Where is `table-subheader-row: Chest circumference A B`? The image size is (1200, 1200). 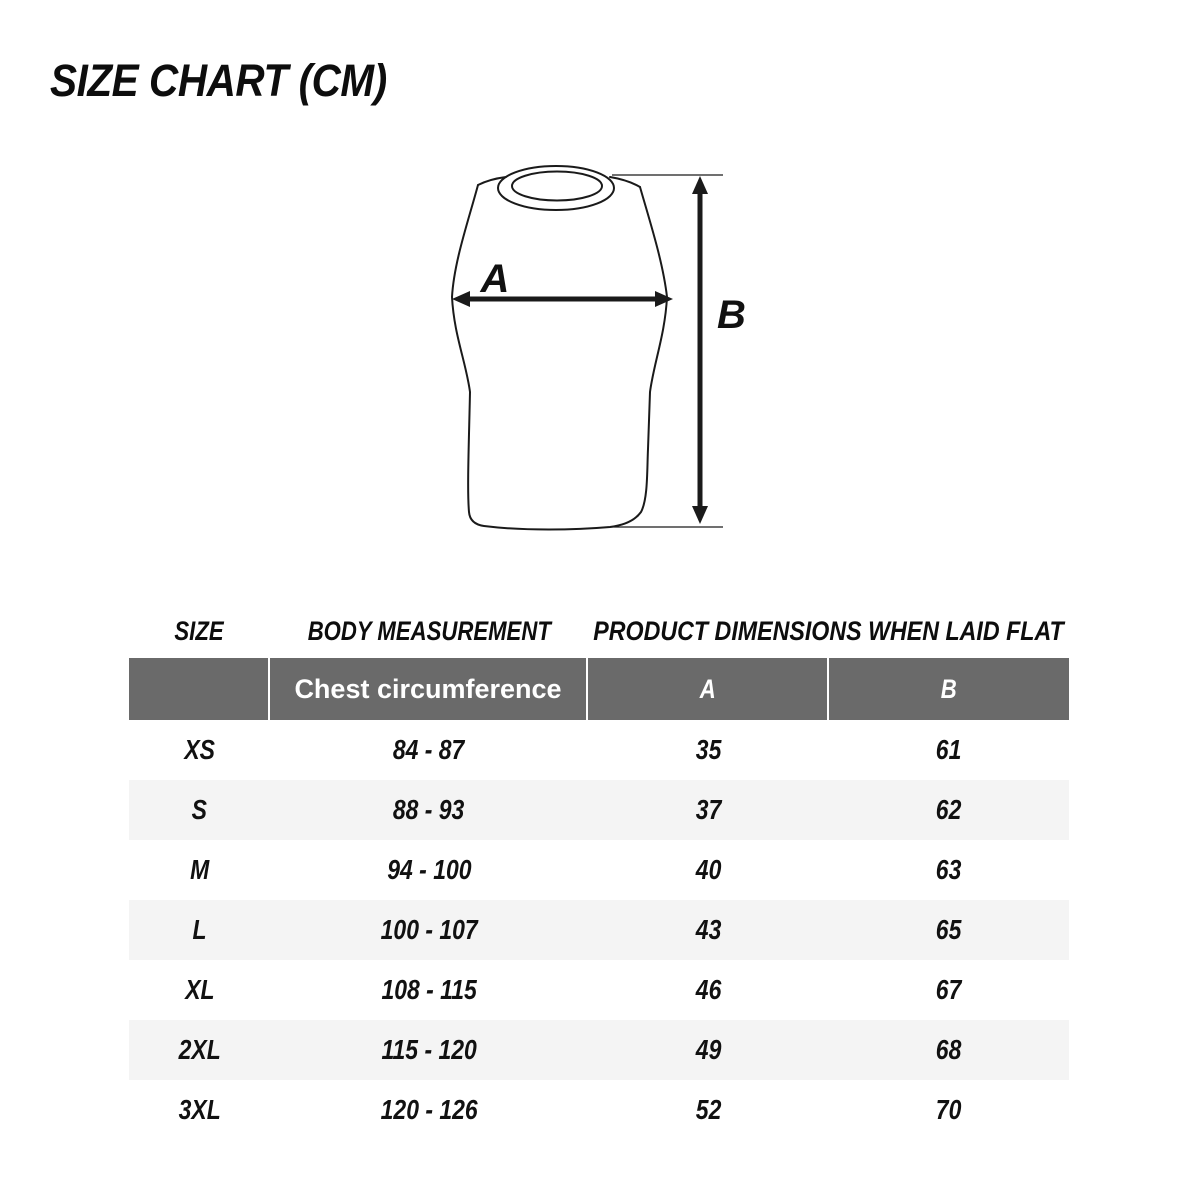
table-subheader-row: Chest circumference A B is located at coordinates (599, 689).